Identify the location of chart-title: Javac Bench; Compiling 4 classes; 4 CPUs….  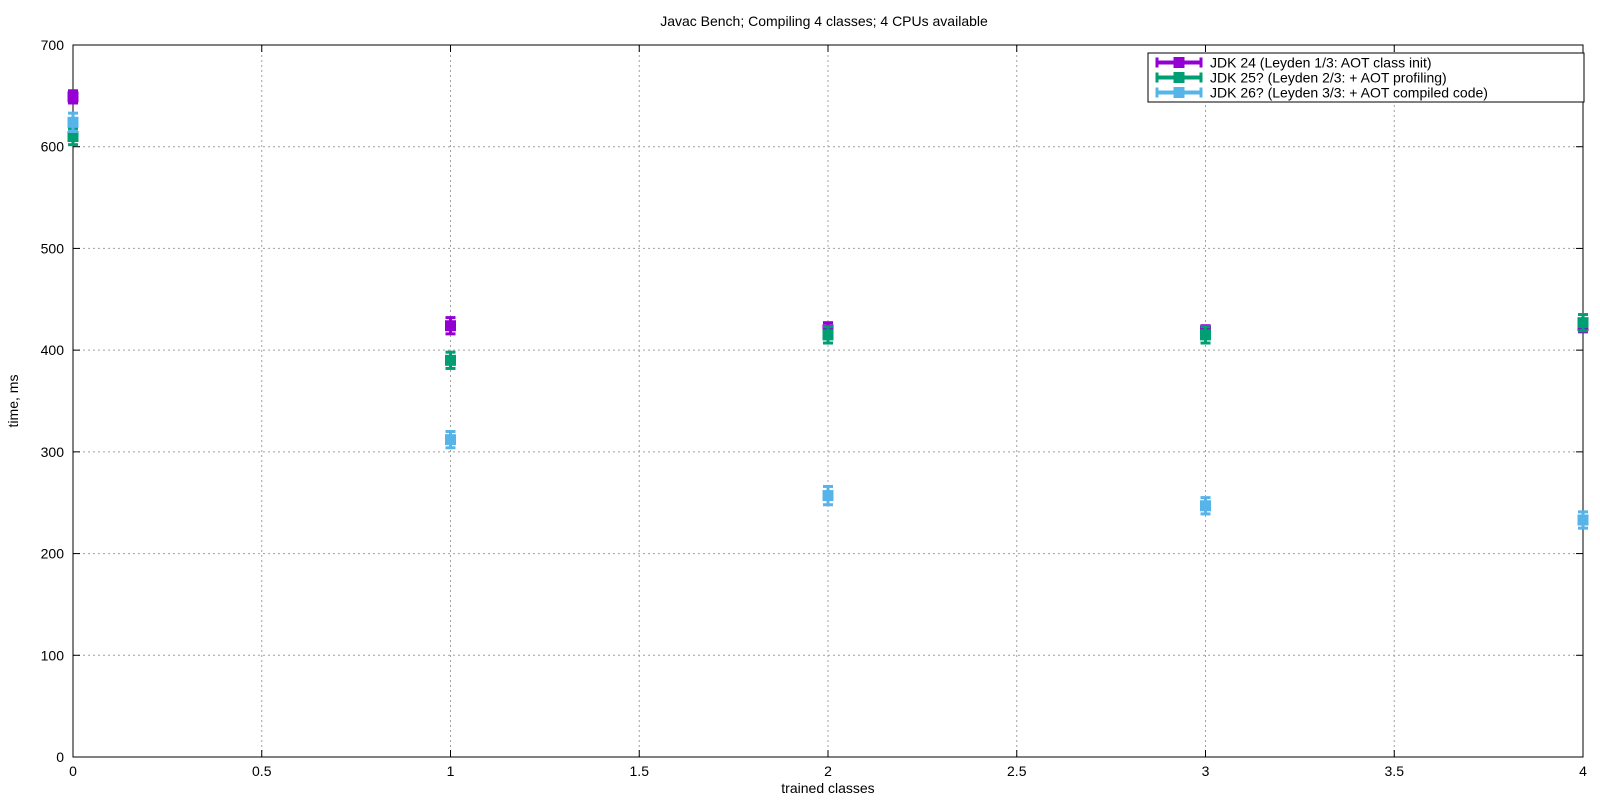
(824, 21).